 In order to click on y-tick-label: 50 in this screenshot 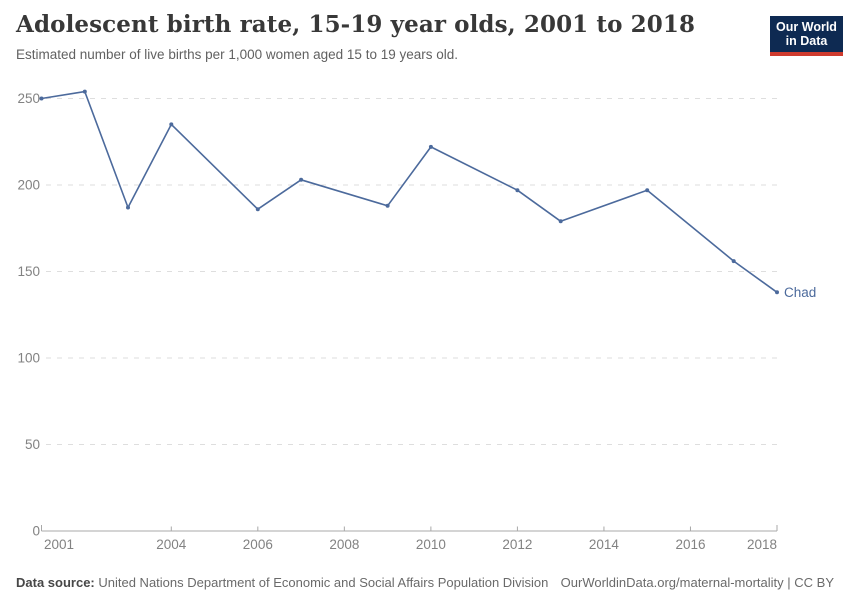, I will do `click(32, 444)`.